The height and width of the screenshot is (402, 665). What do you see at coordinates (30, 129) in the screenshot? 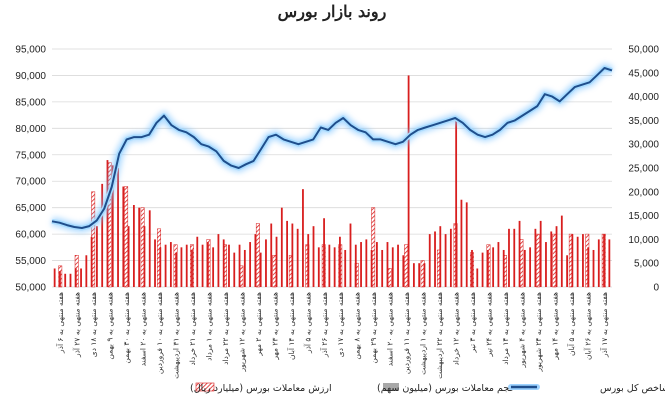
I see `left-tick-label: 80,000` at bounding box center [30, 129].